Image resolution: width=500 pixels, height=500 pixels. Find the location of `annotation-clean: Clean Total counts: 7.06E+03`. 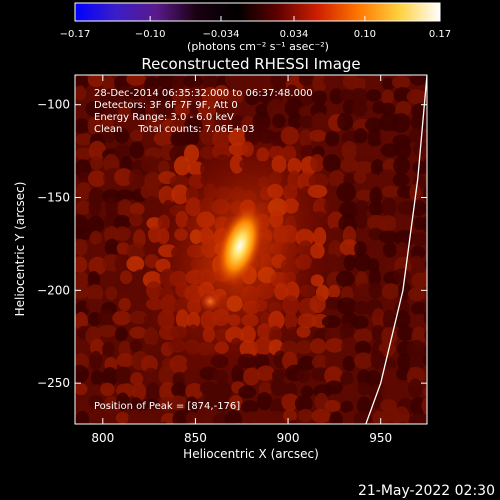

annotation-clean: Clean Total counts: 7.06E+03 is located at coordinates (174, 129).